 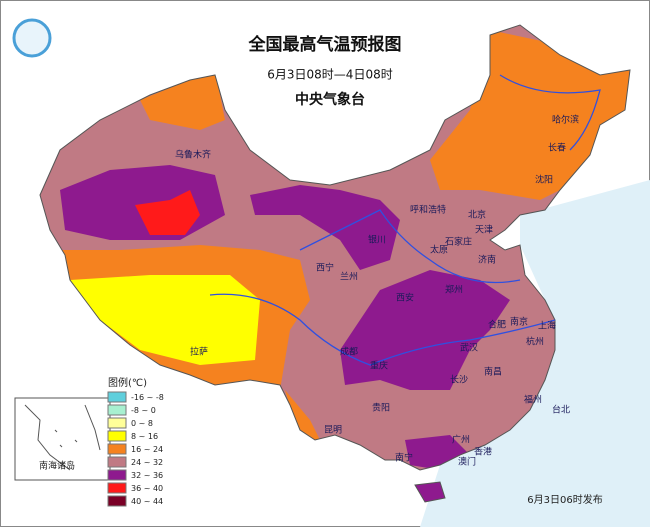 I want to click on city: 昆明, so click(x=333, y=430).